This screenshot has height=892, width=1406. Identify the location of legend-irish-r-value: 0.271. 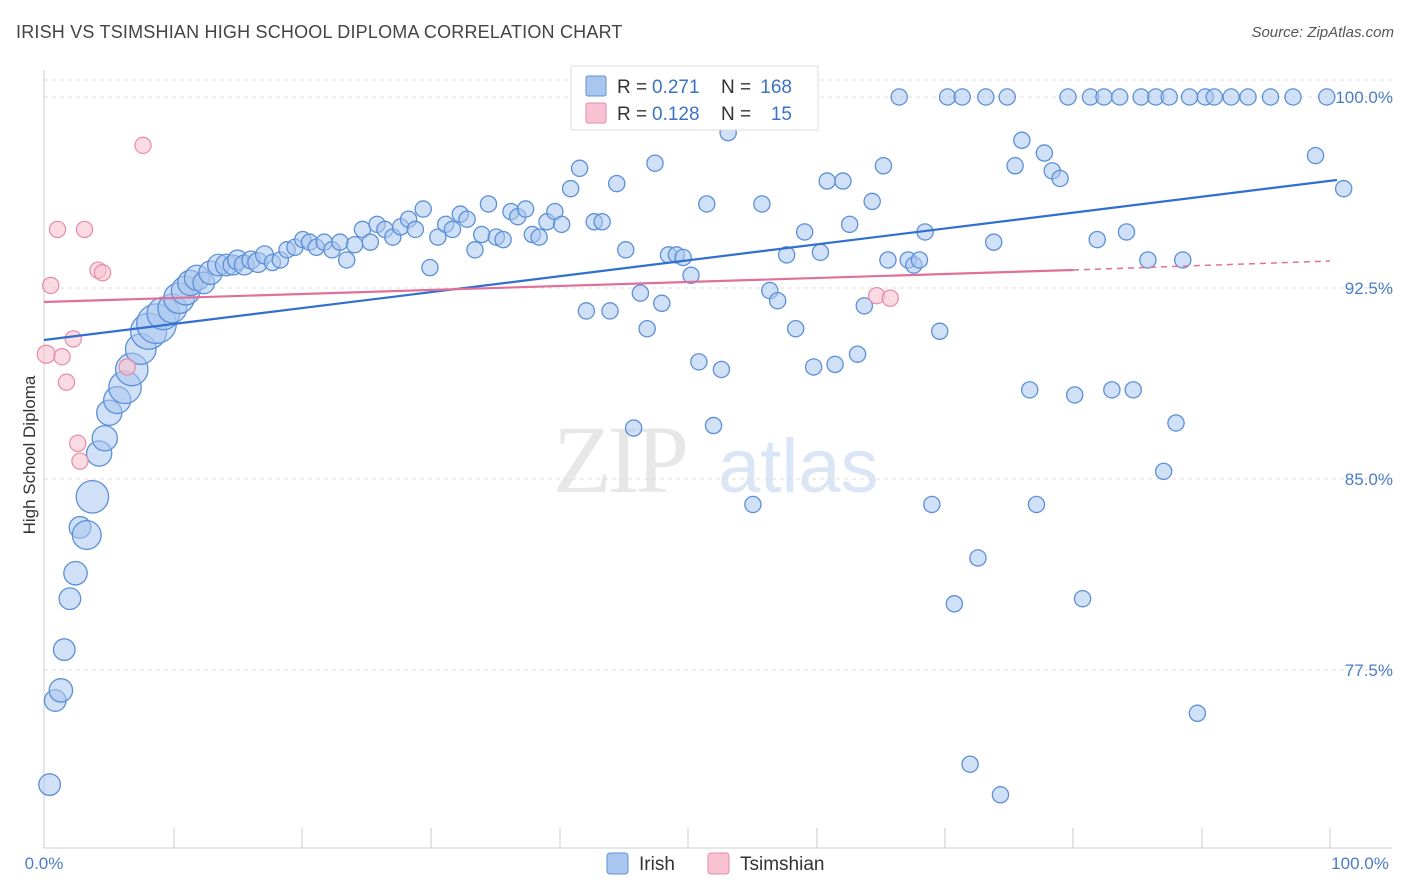
(676, 87).